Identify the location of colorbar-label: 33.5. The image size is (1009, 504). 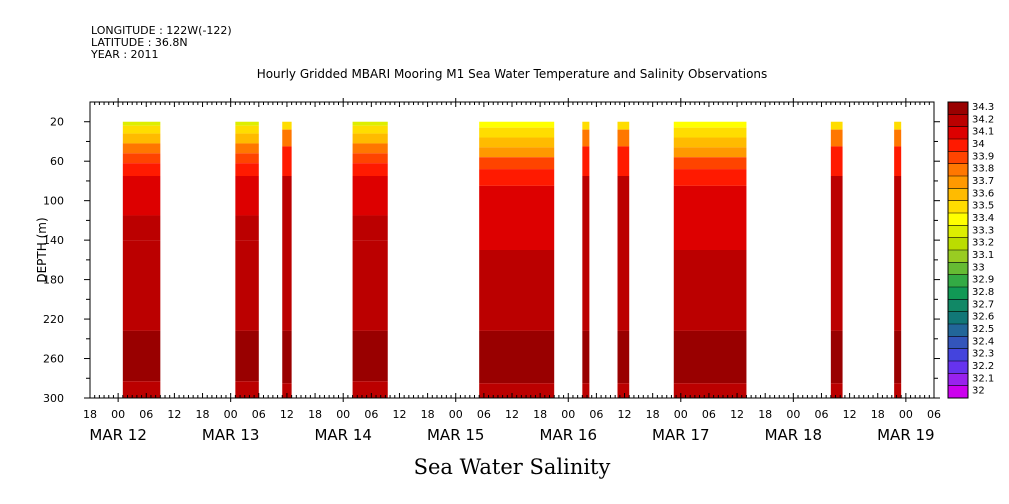
(983, 206).